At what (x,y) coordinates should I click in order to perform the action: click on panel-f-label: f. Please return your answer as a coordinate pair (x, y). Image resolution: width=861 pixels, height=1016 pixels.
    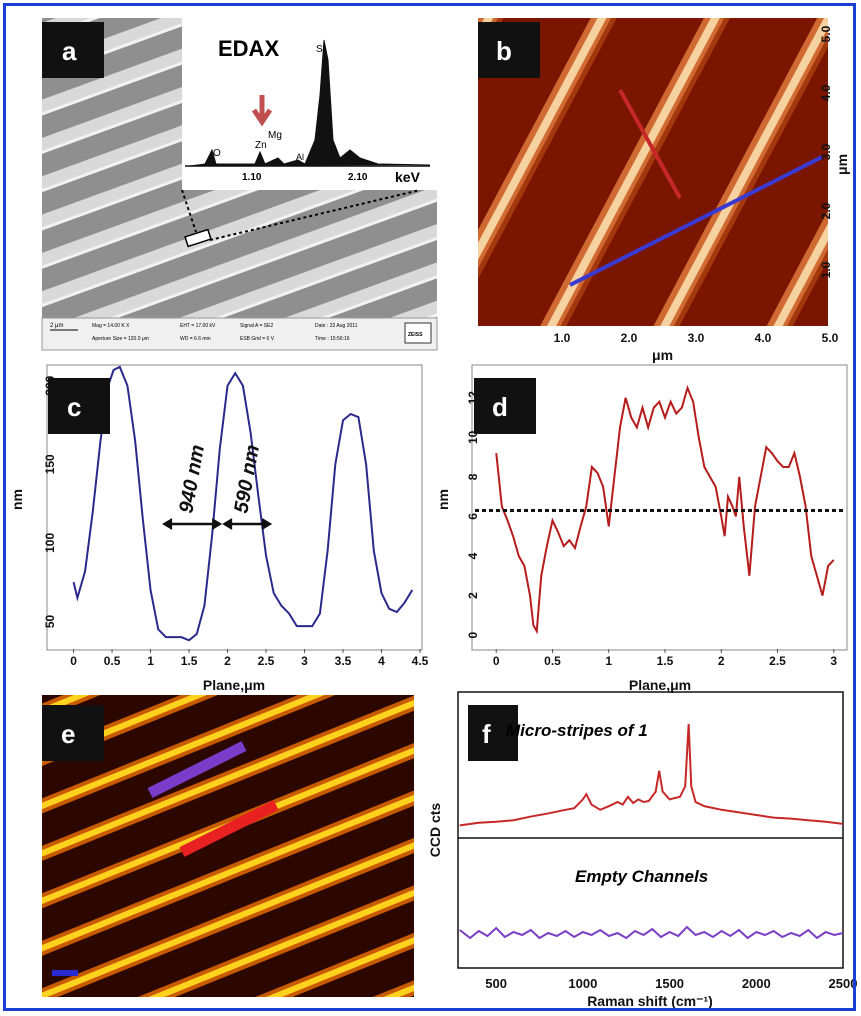
    Looking at the image, I should click on (486, 734).